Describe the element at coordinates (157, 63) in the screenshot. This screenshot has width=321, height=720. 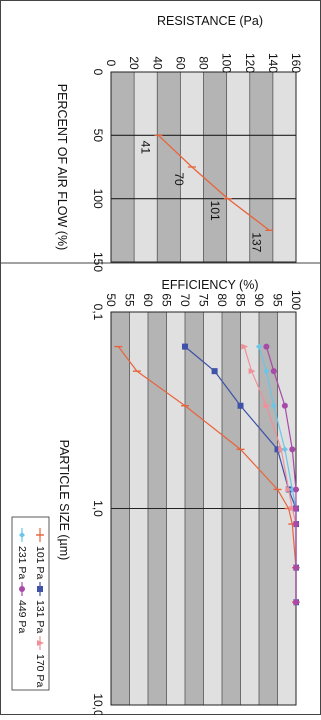
I see `res-value-tick-label: 40` at that location.